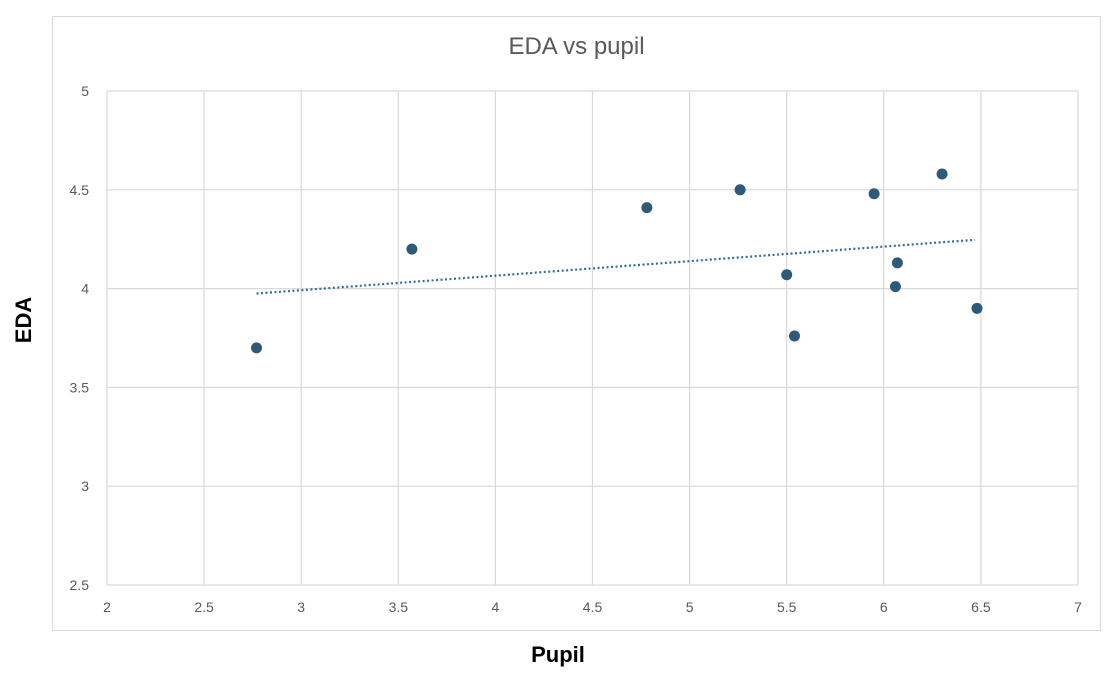 Image resolution: width=1116 pixels, height=676 pixels. I want to click on y-tick-label: 3.5, so click(80, 387).